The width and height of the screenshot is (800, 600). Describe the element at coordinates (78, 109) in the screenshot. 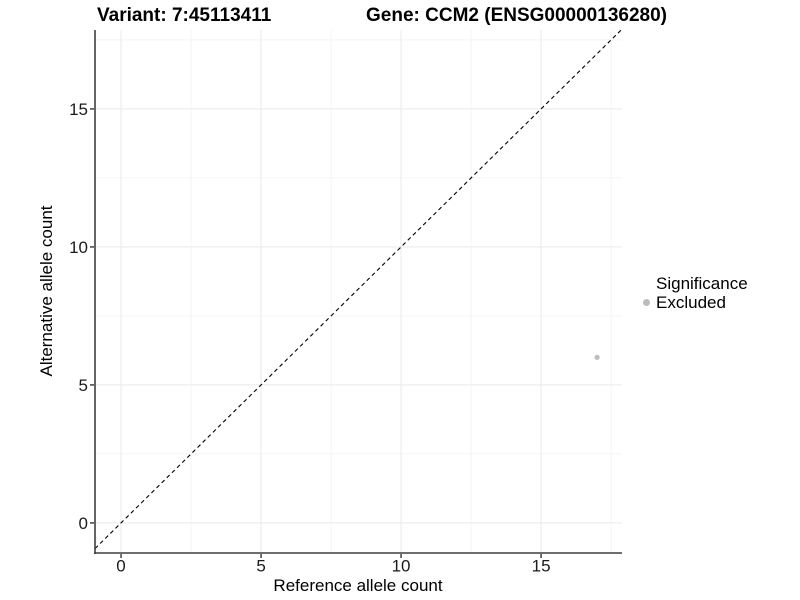

I see `y-tick-label: 15` at that location.